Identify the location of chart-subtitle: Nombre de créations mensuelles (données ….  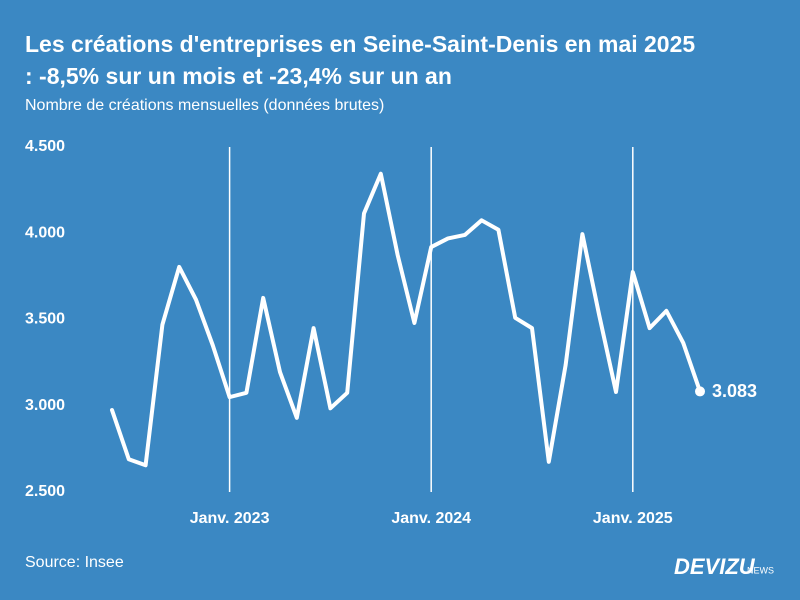
(204, 105).